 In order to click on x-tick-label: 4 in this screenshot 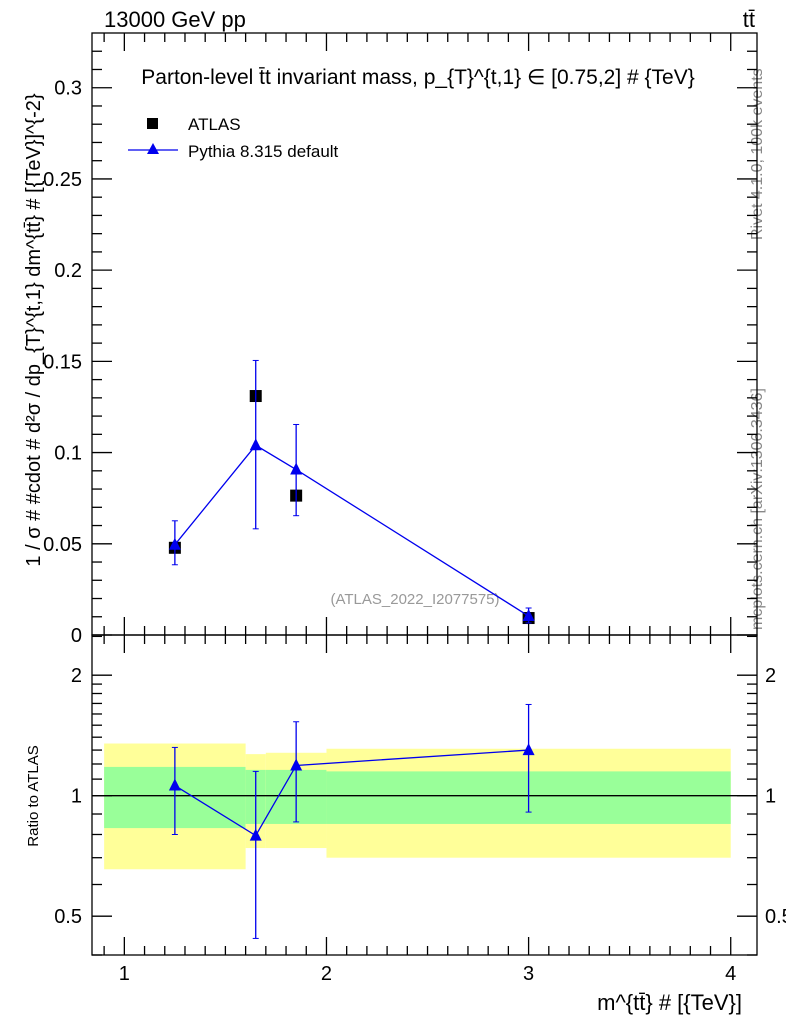, I will do `click(730, 974)`.